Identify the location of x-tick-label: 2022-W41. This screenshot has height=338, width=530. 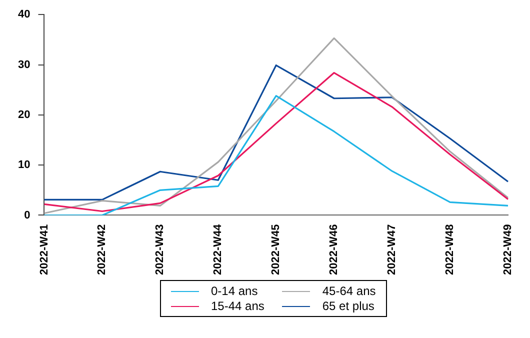
(44, 250).